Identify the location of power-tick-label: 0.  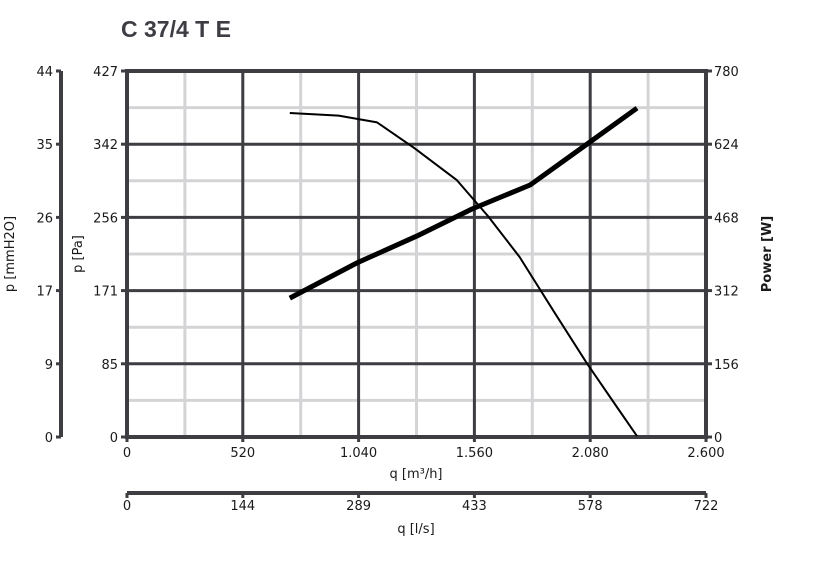
(718, 438).